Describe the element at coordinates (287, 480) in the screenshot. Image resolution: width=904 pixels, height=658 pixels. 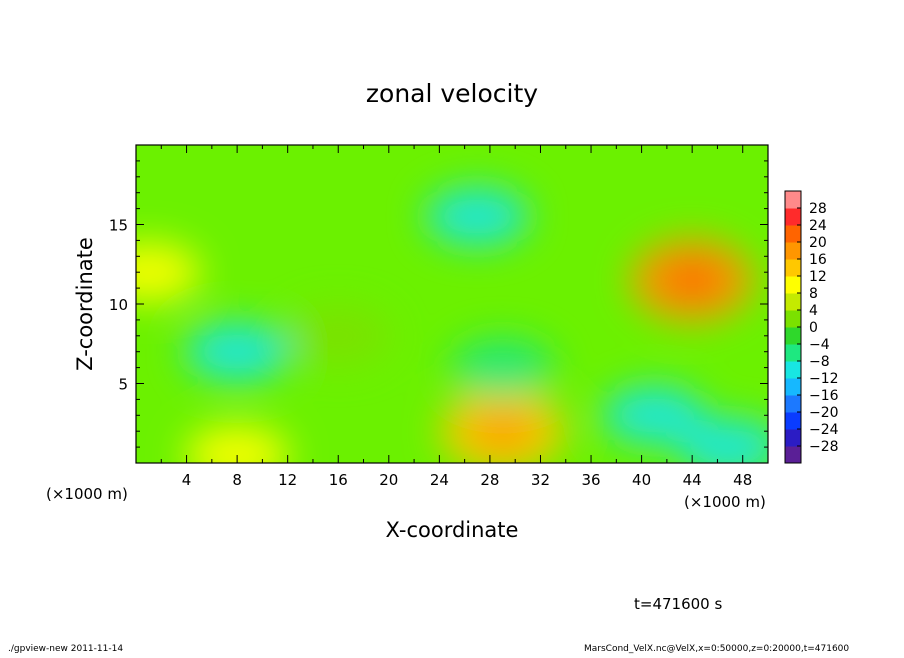
I see `x-tick-label: 12` at that location.